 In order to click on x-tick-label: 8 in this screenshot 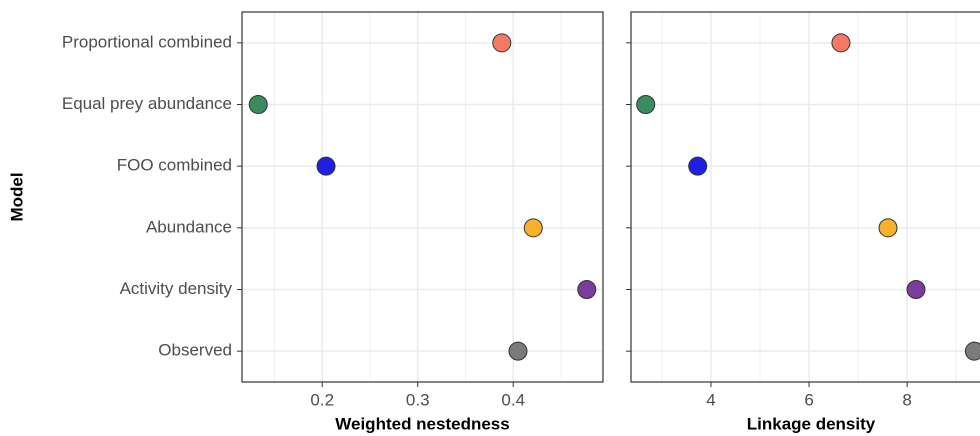, I will do `click(906, 399)`.